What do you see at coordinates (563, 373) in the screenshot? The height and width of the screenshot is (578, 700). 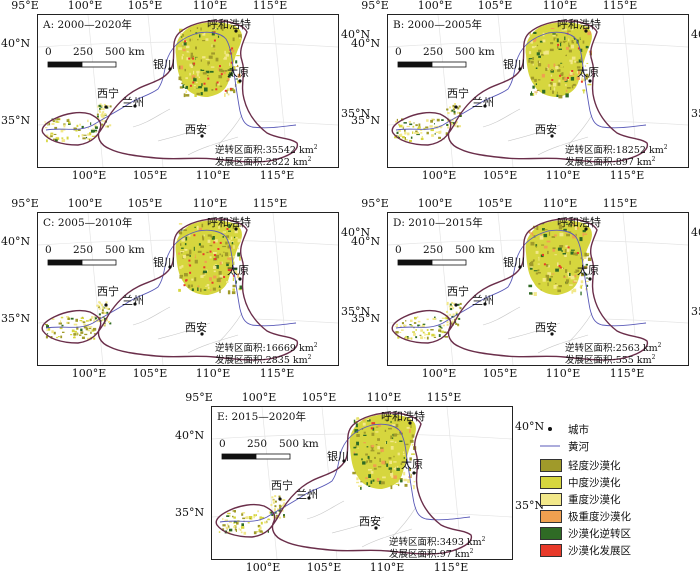 I see `longitude-tick-label: 110°E` at bounding box center [563, 373].